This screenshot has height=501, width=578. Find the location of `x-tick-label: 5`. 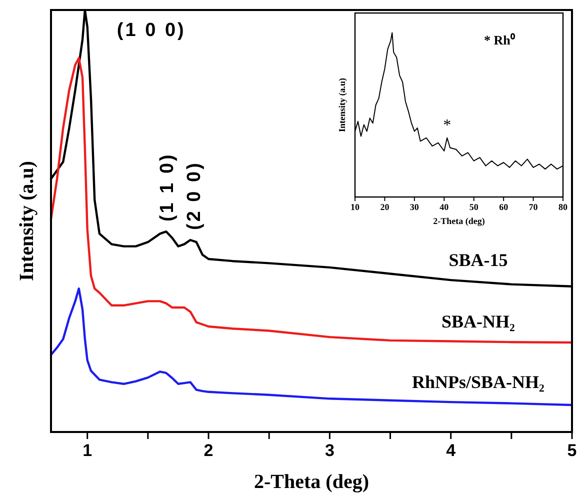

x-tick-label: 5 is located at coordinates (572, 450).